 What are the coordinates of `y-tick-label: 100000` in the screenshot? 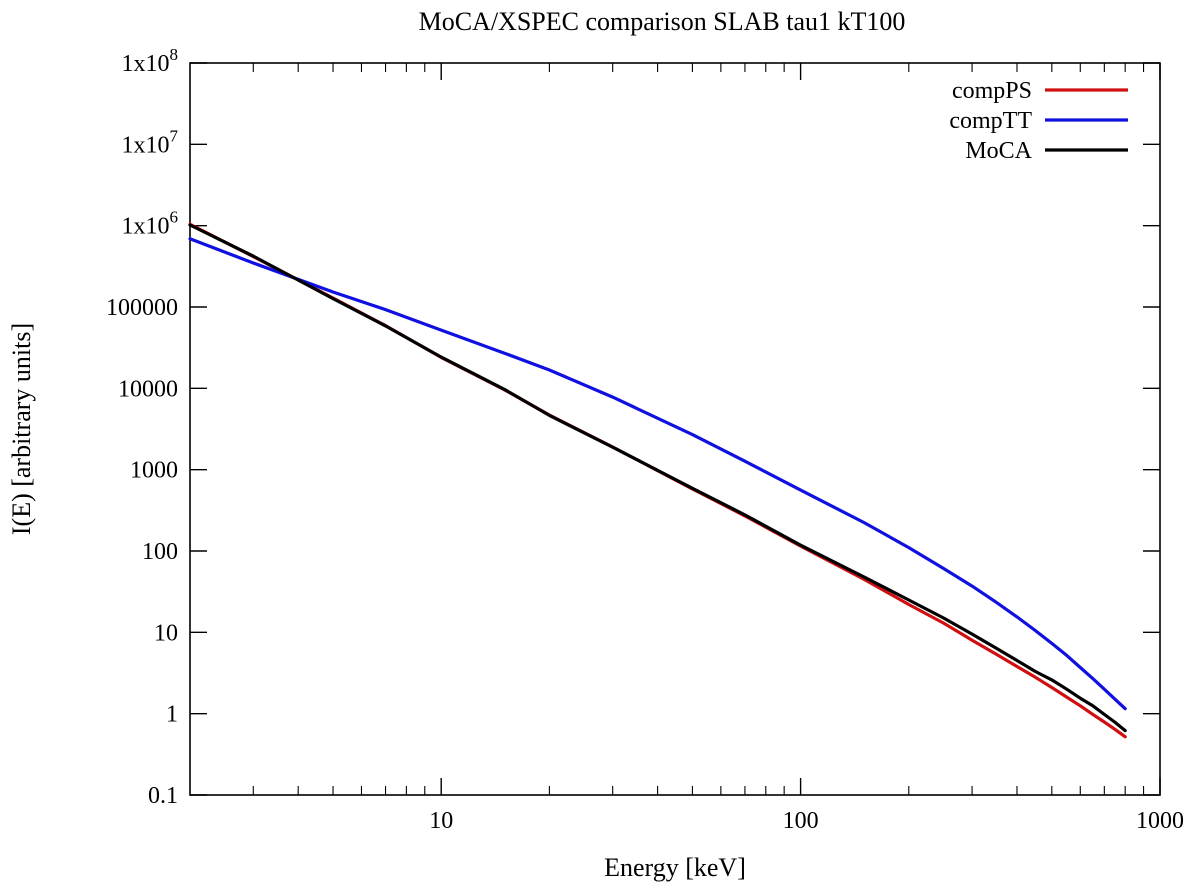 It's located at (142, 308).